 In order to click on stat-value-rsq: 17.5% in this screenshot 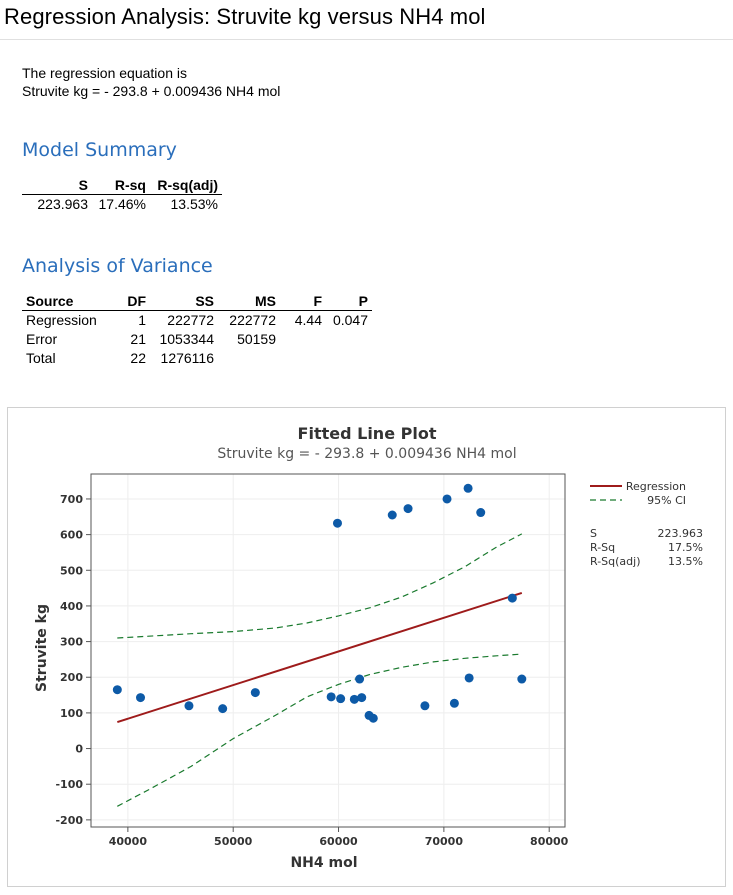, I will do `click(685, 547)`.